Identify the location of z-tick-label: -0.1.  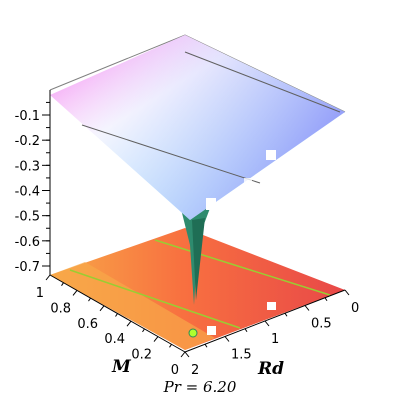
(27, 116).